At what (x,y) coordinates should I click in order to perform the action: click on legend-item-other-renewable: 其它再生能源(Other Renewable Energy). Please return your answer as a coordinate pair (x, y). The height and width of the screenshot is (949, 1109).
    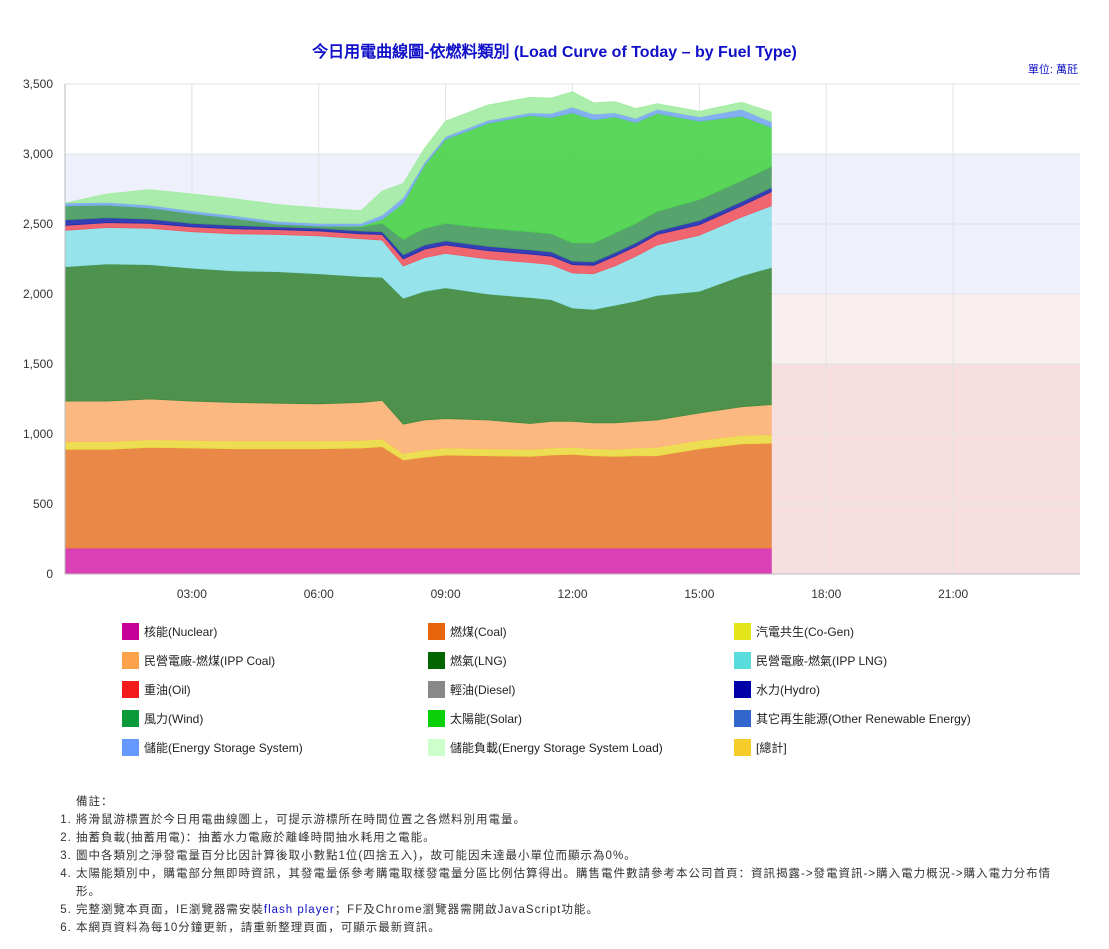
    Looking at the image, I should click on (852, 718).